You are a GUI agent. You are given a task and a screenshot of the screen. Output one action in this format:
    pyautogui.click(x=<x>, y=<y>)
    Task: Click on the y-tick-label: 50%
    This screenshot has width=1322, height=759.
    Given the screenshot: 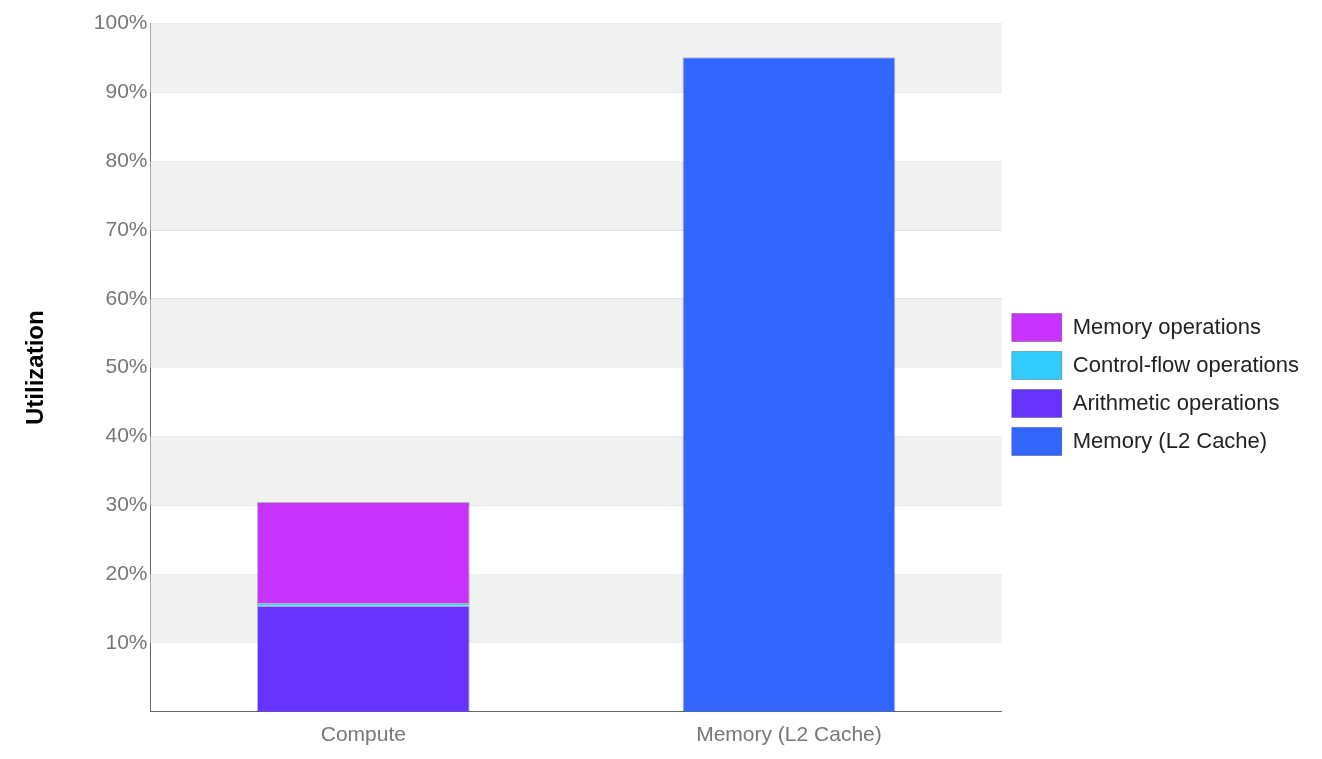 What is the action you would take?
    pyautogui.click(x=126, y=366)
    